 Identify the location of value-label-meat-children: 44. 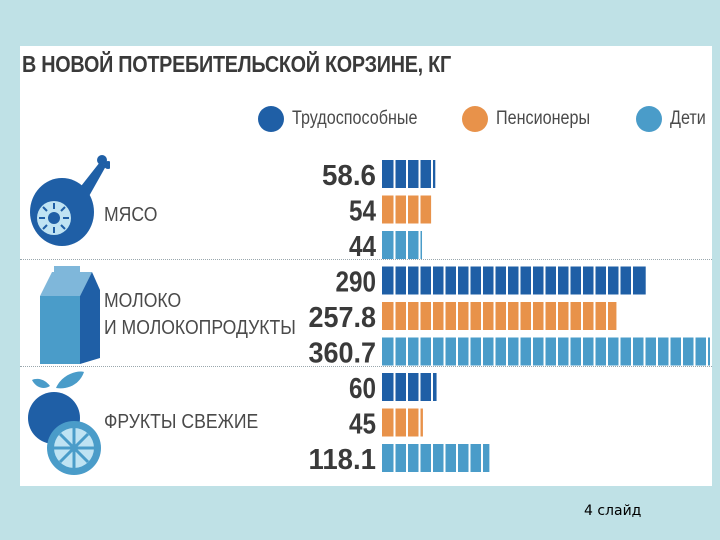
(362, 247).